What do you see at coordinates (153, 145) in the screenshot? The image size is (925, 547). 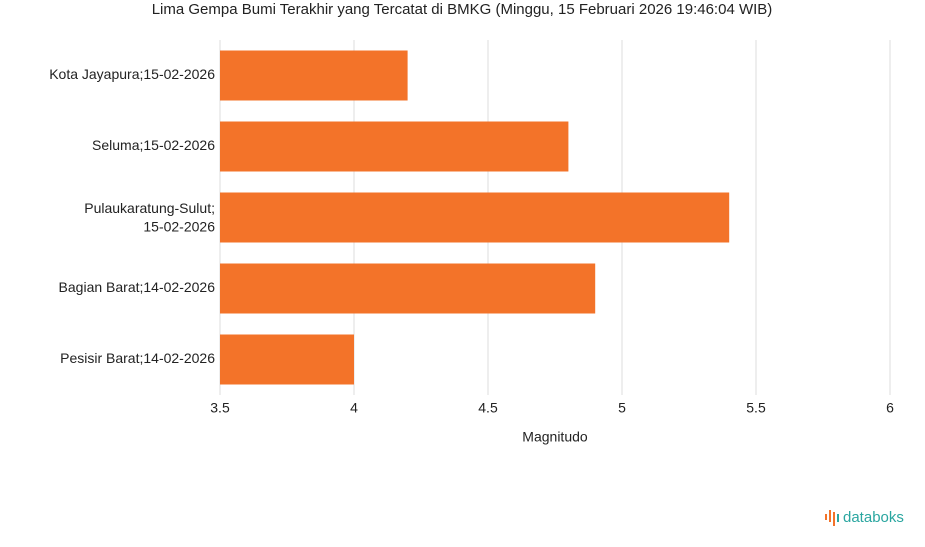 I see `y-tick-label: Seluma;15-02-2026` at bounding box center [153, 145].